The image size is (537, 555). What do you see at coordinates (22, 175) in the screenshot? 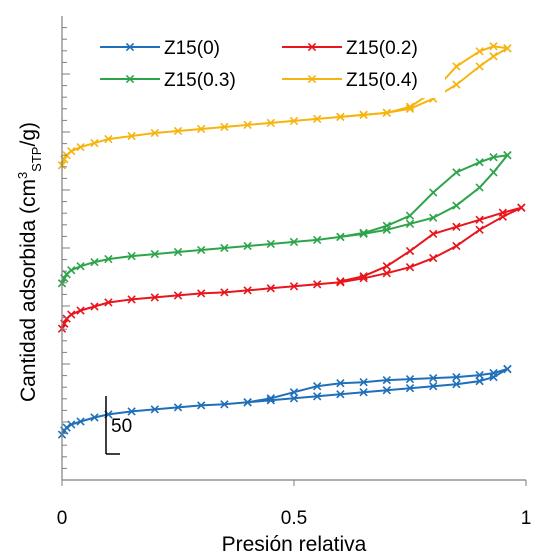
I see `y-axis-title-sup: 3` at bounding box center [22, 175].